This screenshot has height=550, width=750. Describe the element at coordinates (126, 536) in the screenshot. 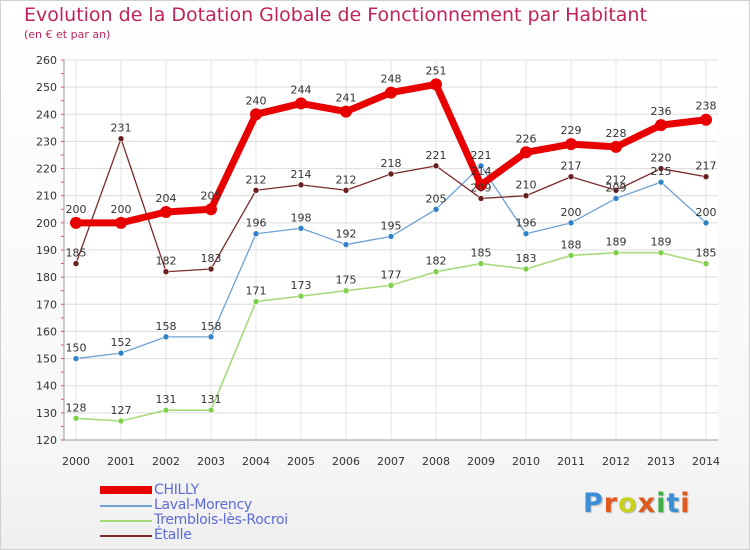

I see `legend-swatch-etalle` at that location.